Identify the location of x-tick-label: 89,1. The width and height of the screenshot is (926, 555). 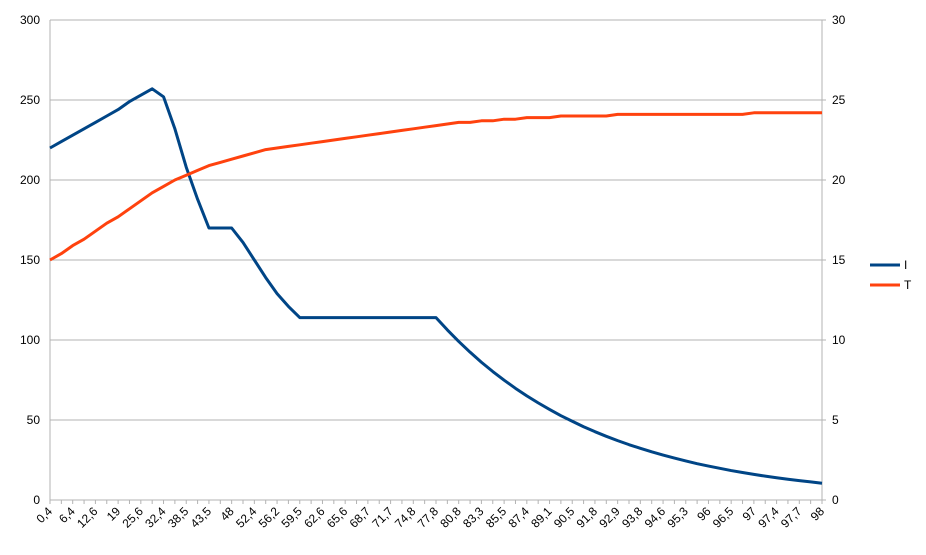
(541, 517).